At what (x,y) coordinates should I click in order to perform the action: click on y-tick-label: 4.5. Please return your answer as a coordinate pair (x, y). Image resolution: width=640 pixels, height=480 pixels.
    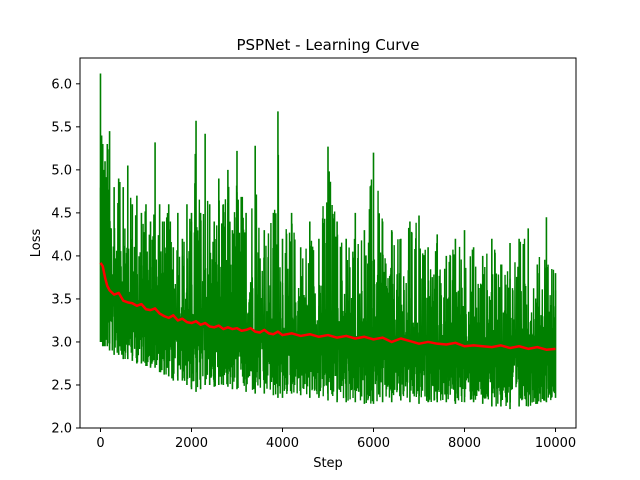
    Looking at the image, I should click on (61, 213).